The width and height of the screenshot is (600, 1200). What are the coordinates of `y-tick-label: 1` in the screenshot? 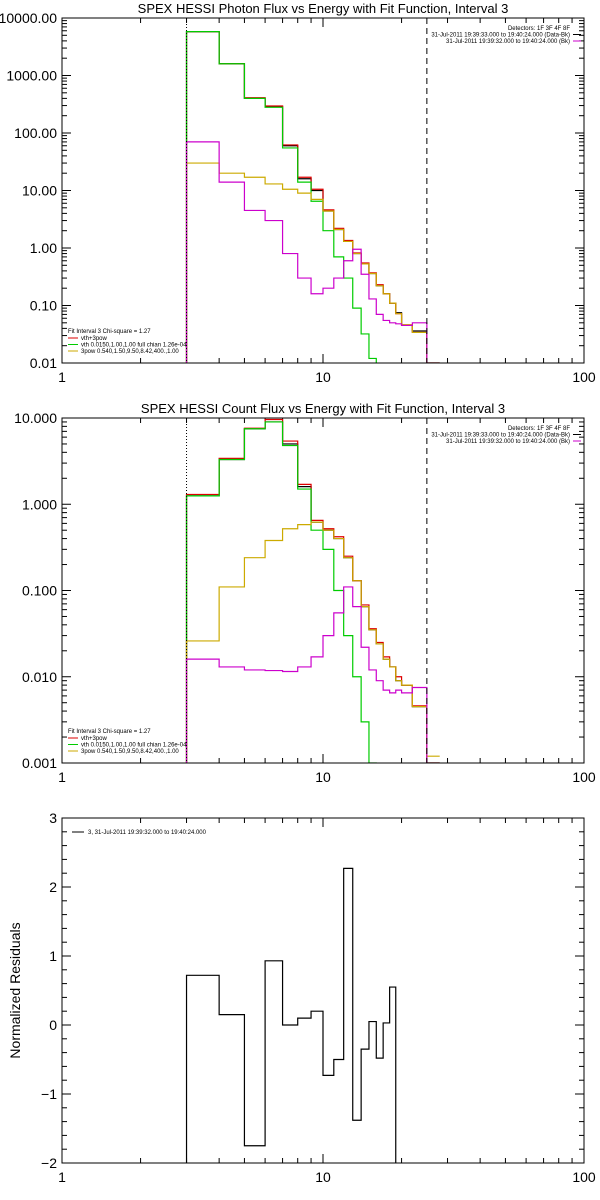 It's located at (53, 956).